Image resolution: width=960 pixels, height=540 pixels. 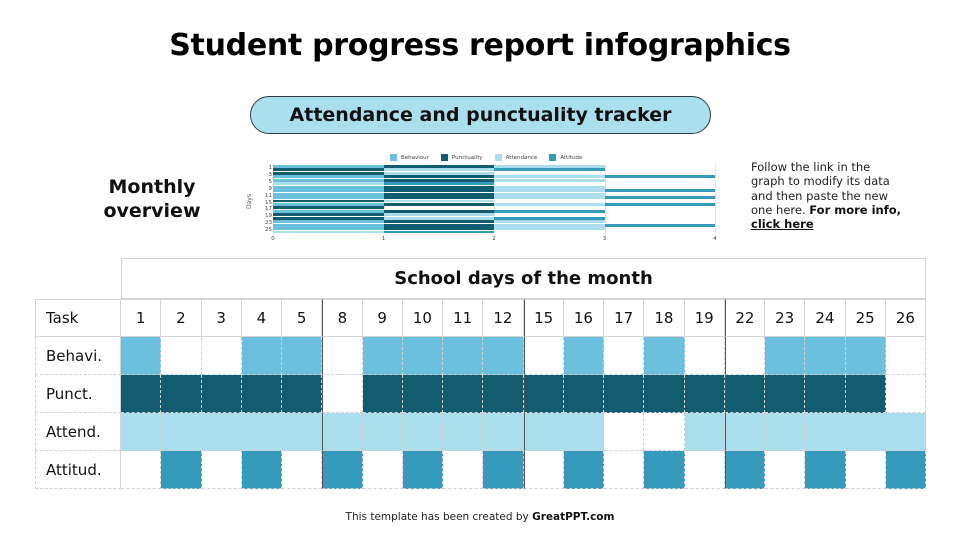 What do you see at coordinates (261, 318) in the screenshot?
I see `day-header-4: 4` at bounding box center [261, 318].